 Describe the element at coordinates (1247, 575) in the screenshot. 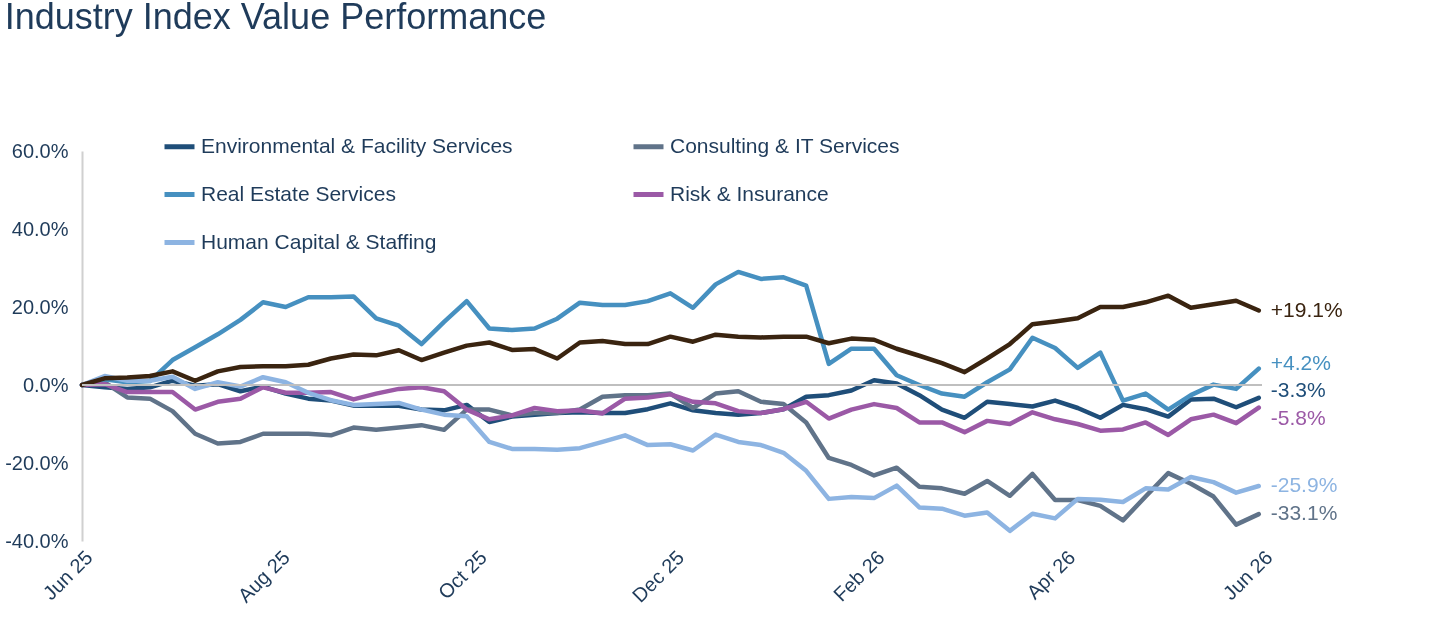

I see `x-tick-label: Jun 26` at that location.